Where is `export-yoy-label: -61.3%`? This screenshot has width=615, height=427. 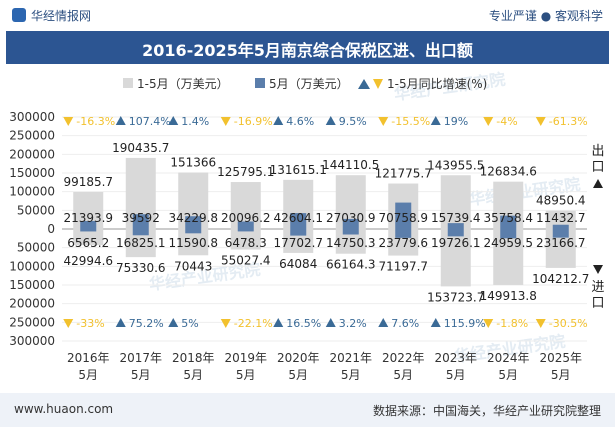 export-yoy-label: -61.3% is located at coordinates (568, 121).